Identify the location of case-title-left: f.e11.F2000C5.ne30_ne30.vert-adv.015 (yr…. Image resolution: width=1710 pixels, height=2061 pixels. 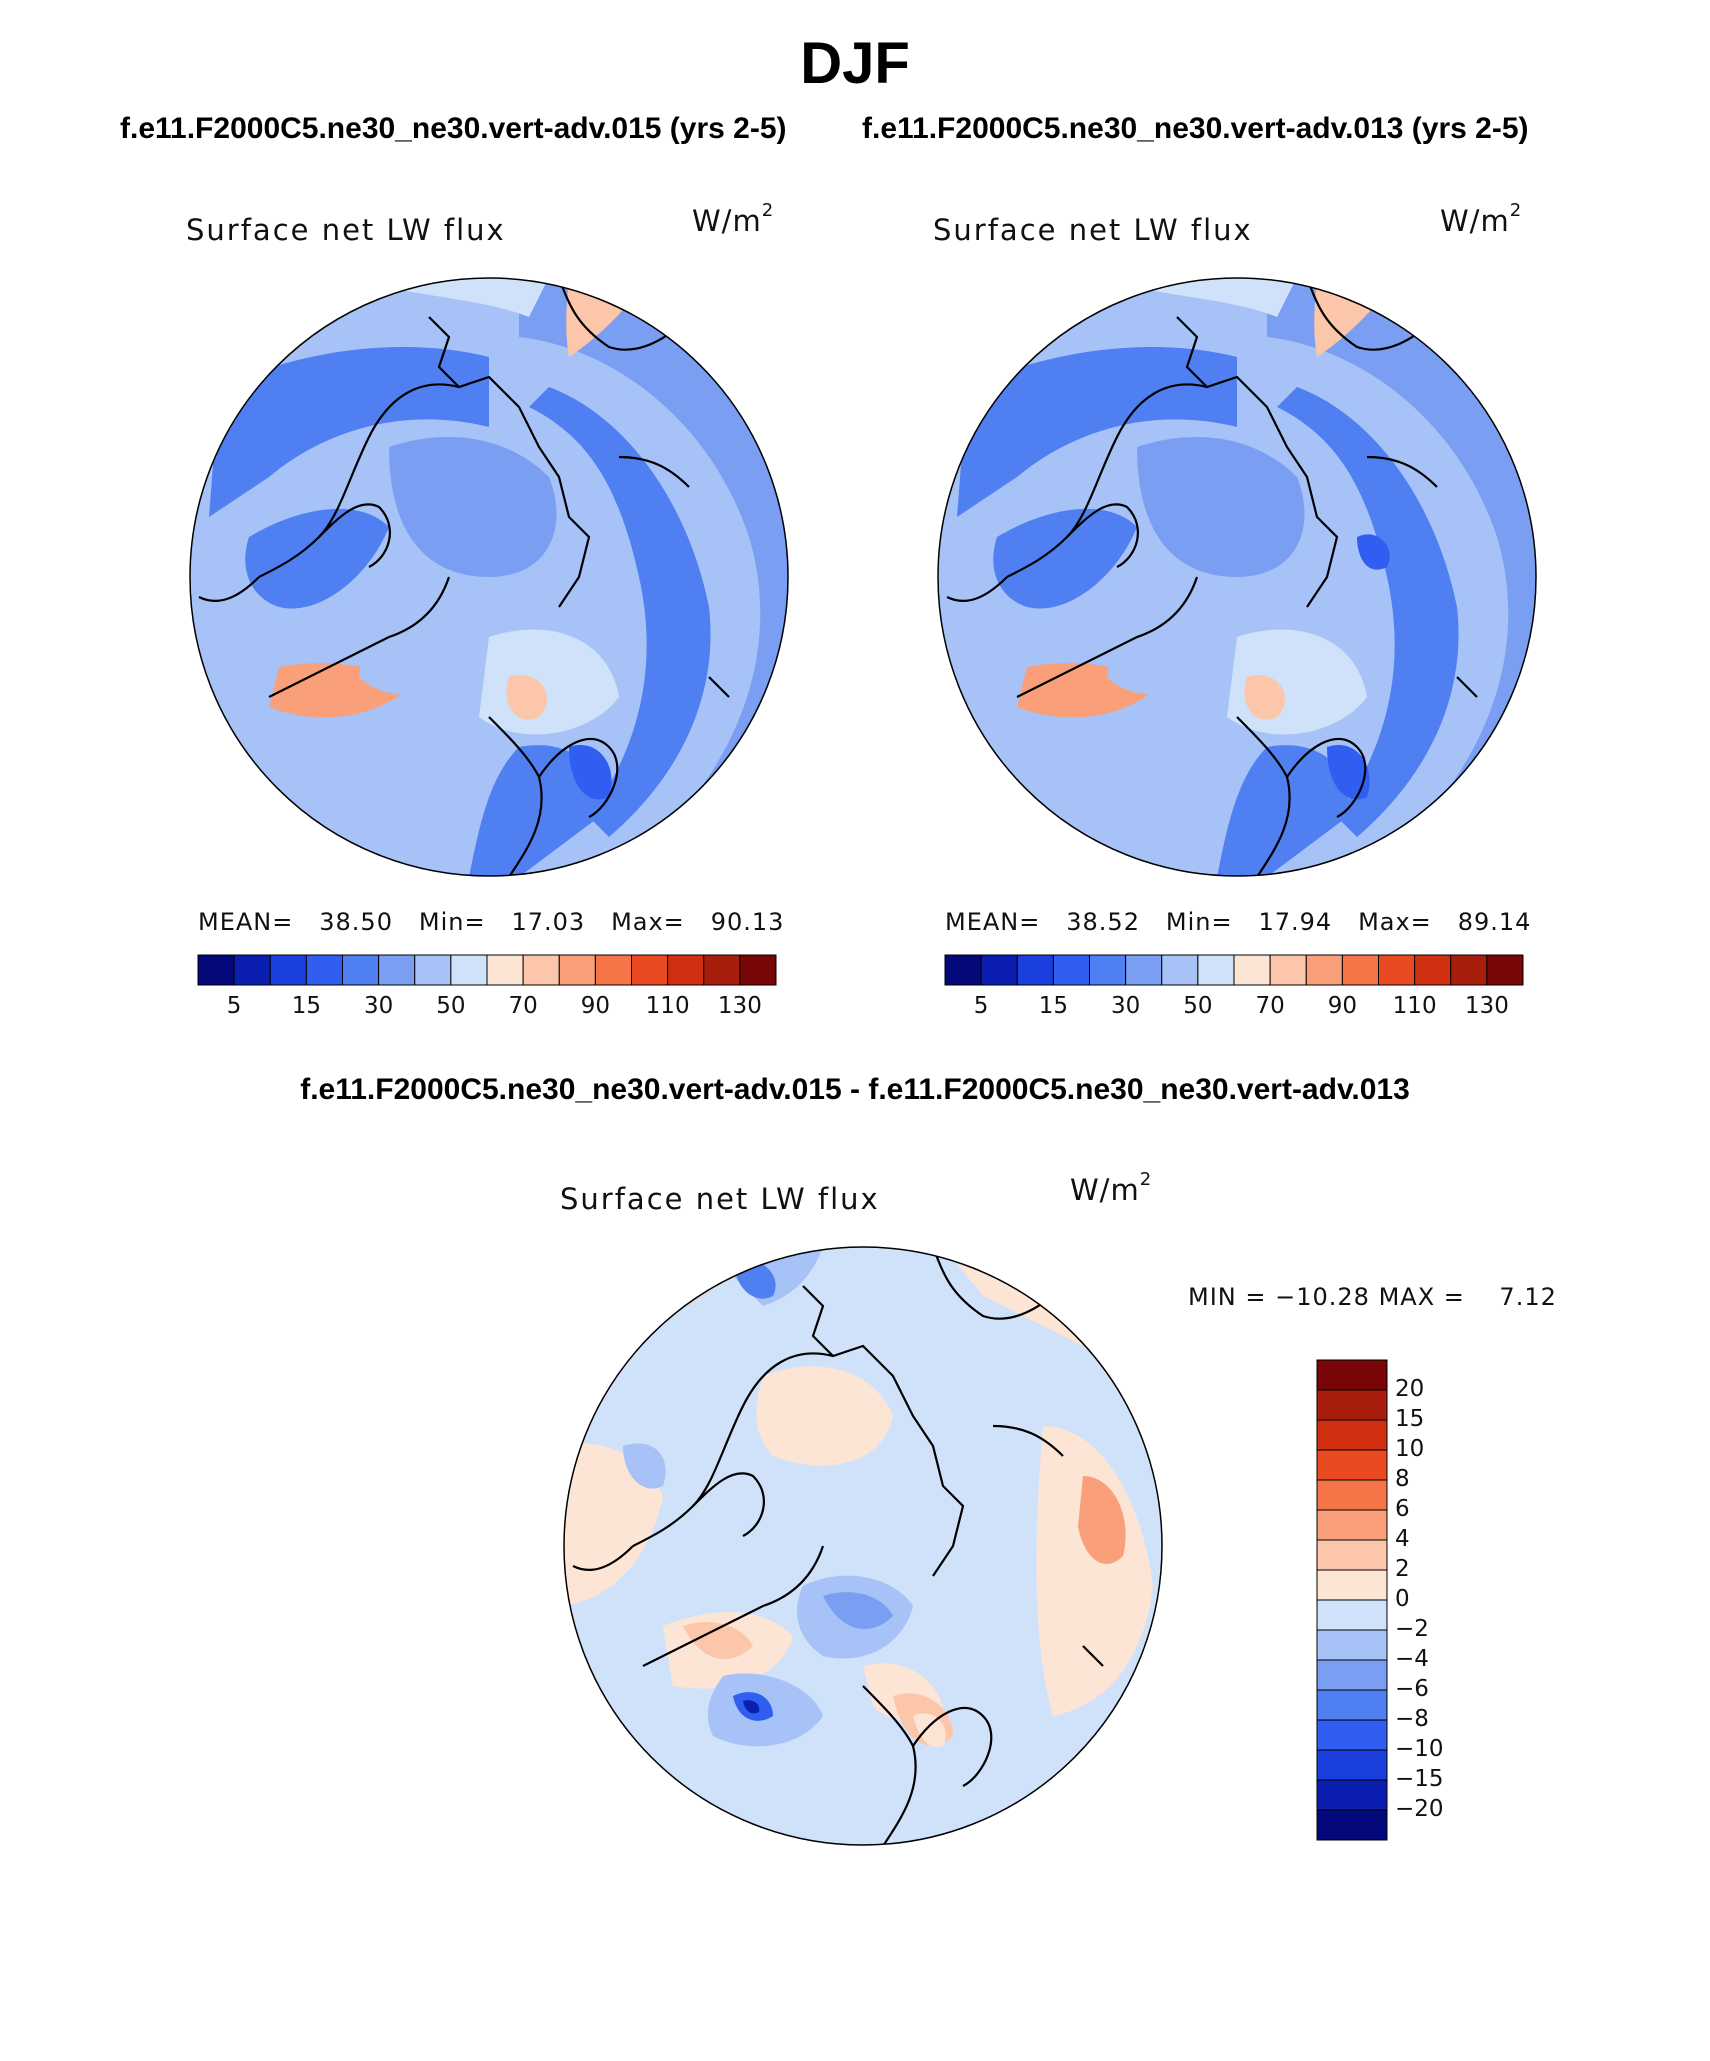
(453, 128).